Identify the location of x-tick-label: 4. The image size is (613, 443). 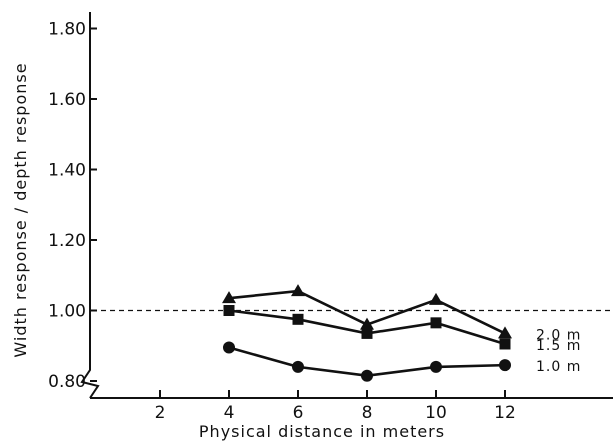
(229, 413).